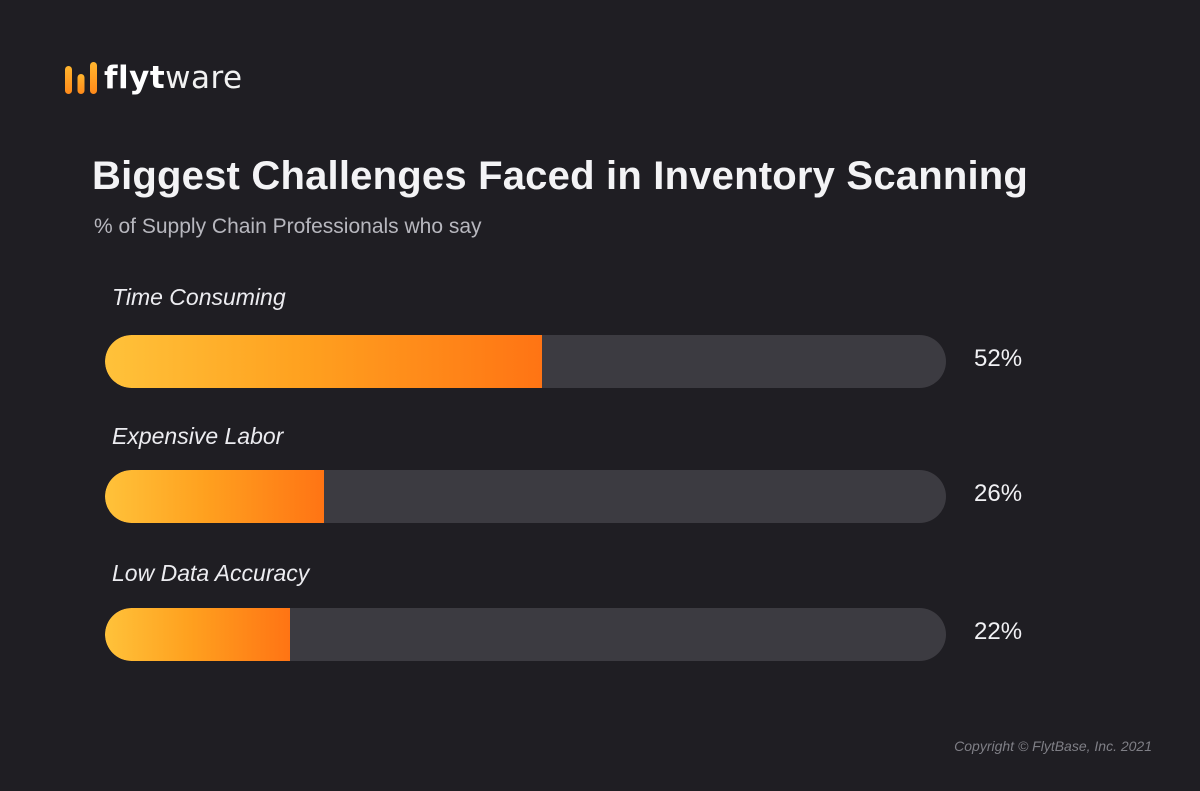 The image size is (1200, 791). I want to click on bar-logo-icon, so click(81, 78).